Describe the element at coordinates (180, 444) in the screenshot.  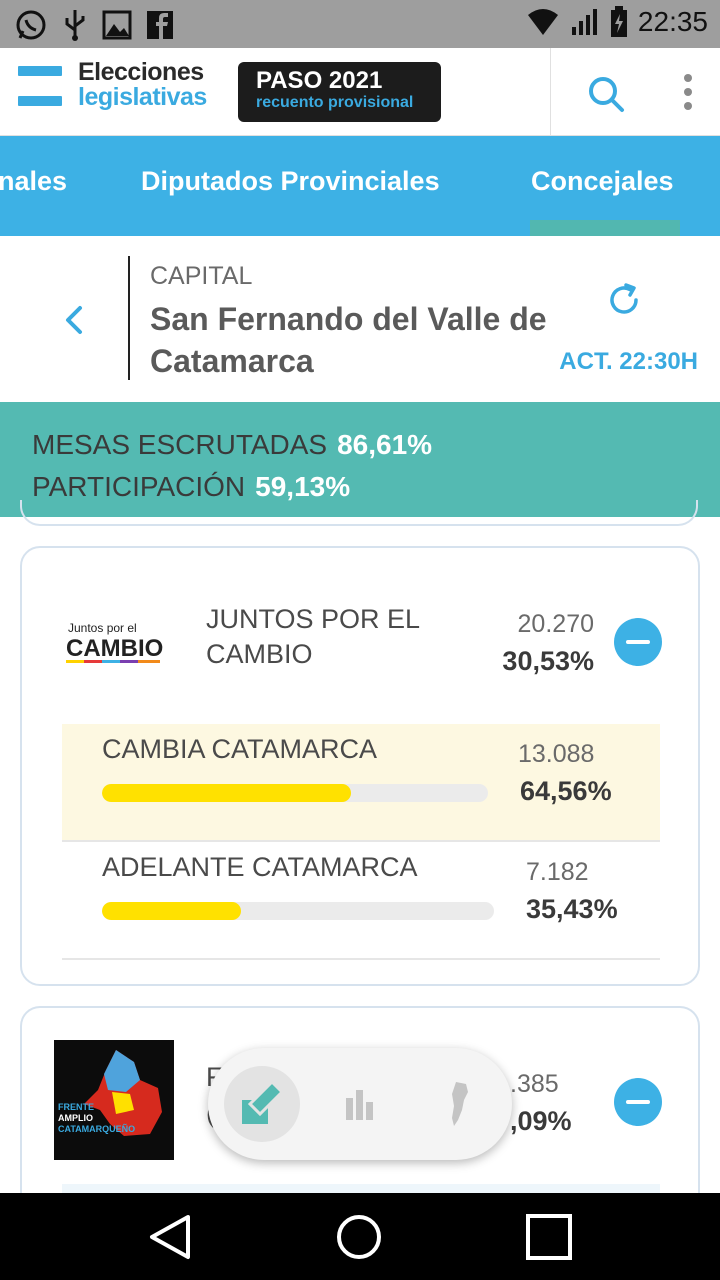
I see `mesas-label: MESAS ESCRUTADAS` at that location.